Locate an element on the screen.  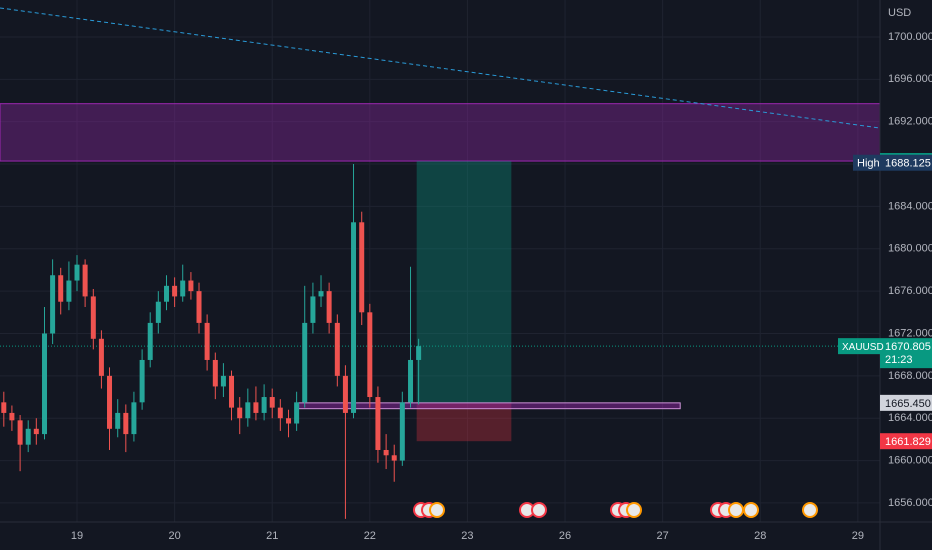
y-tick-label: 1672.000 is located at coordinates (910, 333).